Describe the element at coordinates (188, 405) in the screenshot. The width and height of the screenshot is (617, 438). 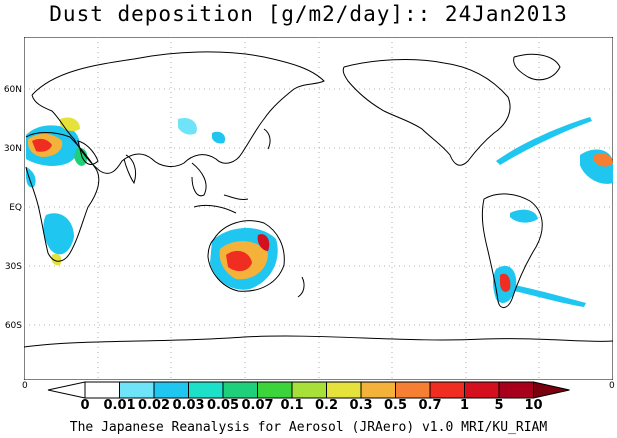
I see `colorbar-label: 0.03` at that location.